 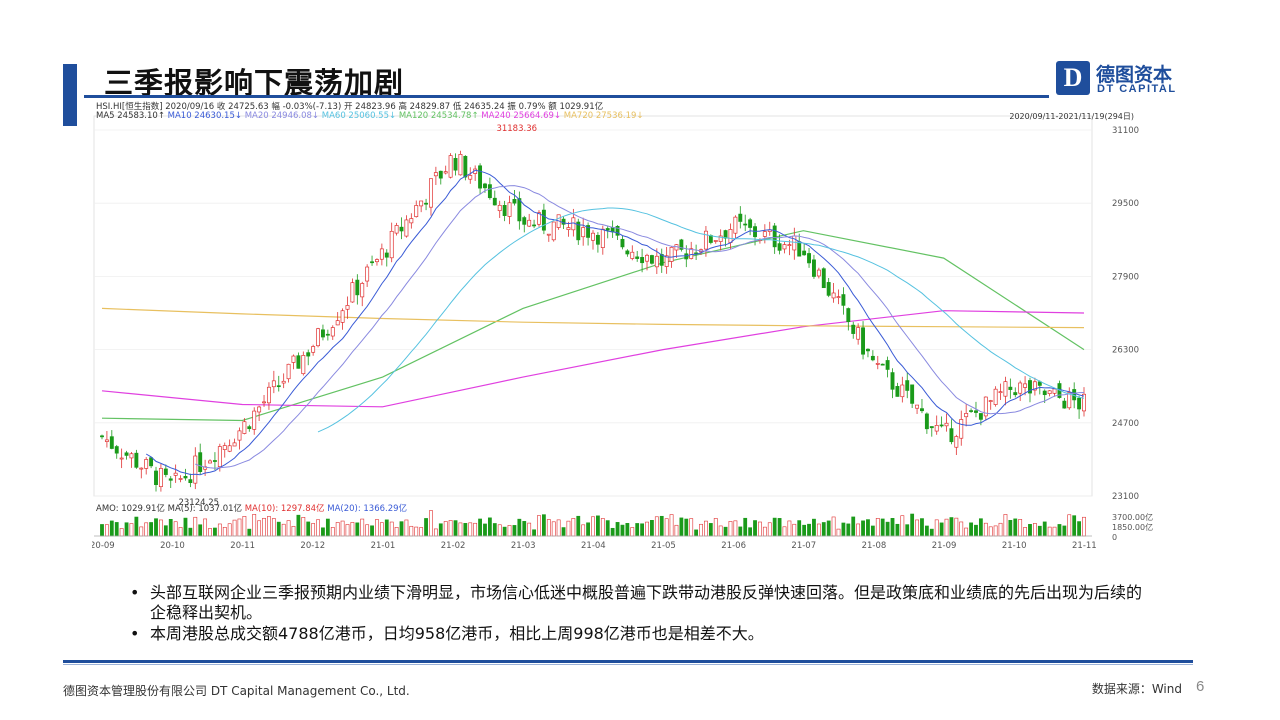 I want to click on date-range-label: 2020/09/11-2021/11/19(294日), so click(x=1071, y=116).